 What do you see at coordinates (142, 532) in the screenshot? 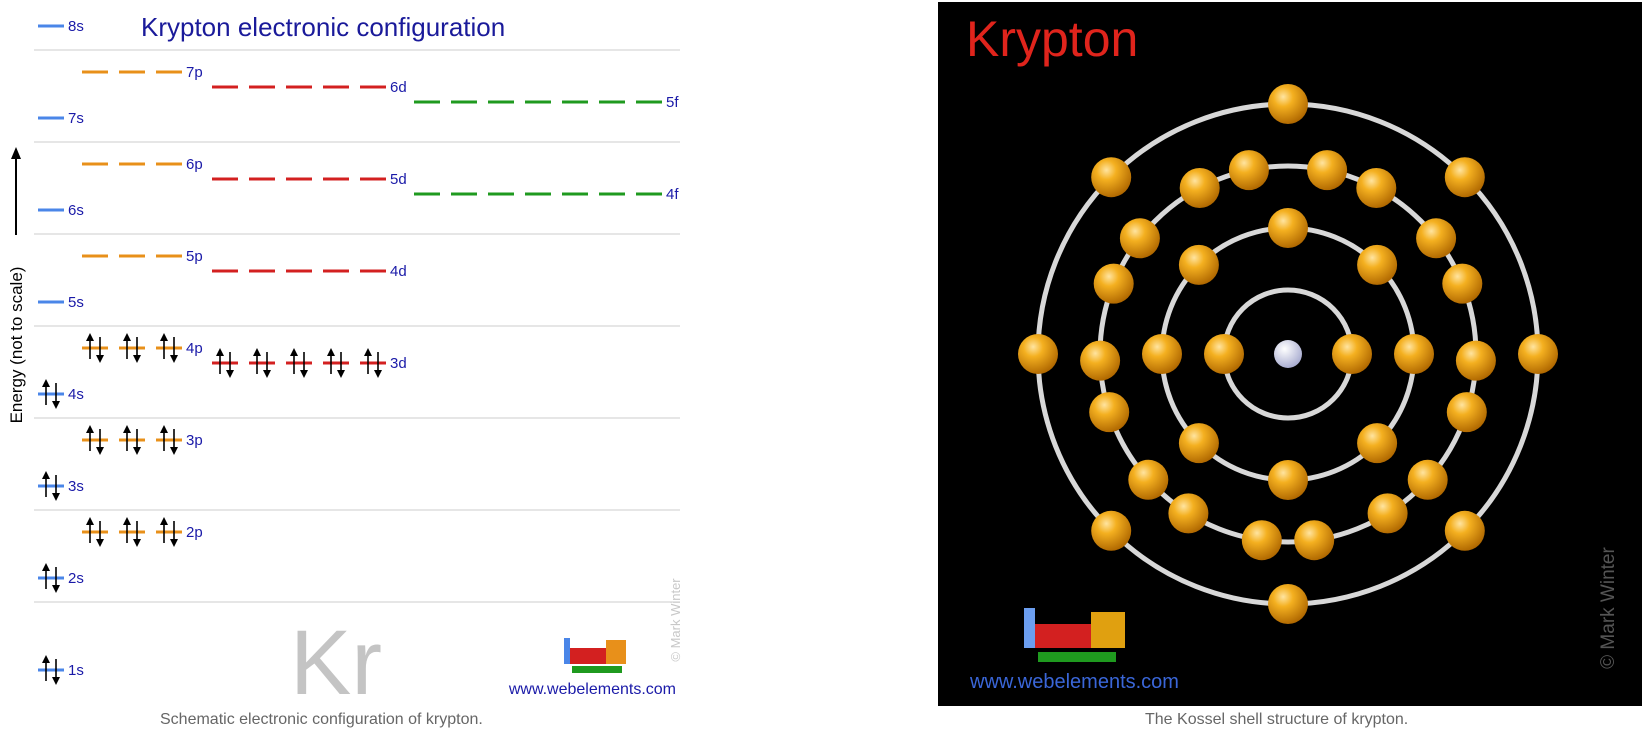
I see `orbital-2p: 2p` at bounding box center [142, 532].